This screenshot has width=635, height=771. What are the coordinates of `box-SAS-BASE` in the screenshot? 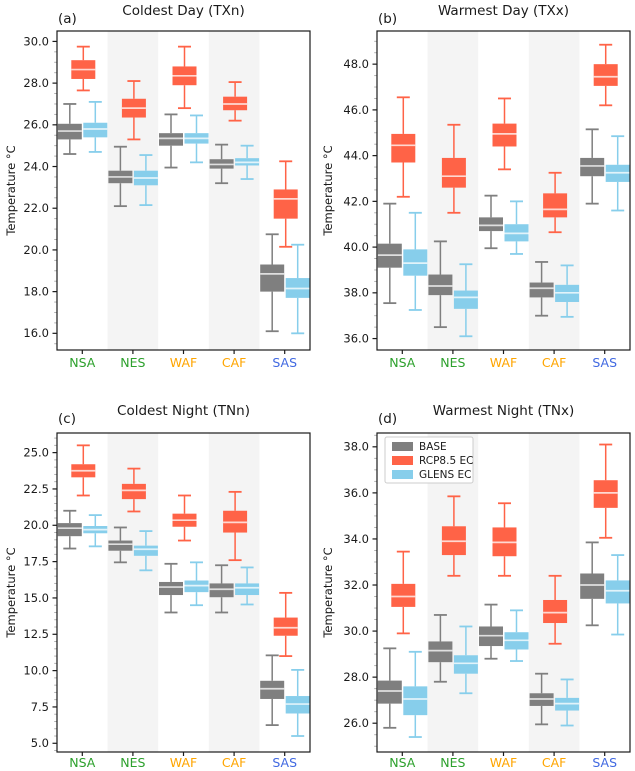 It's located at (592, 166).